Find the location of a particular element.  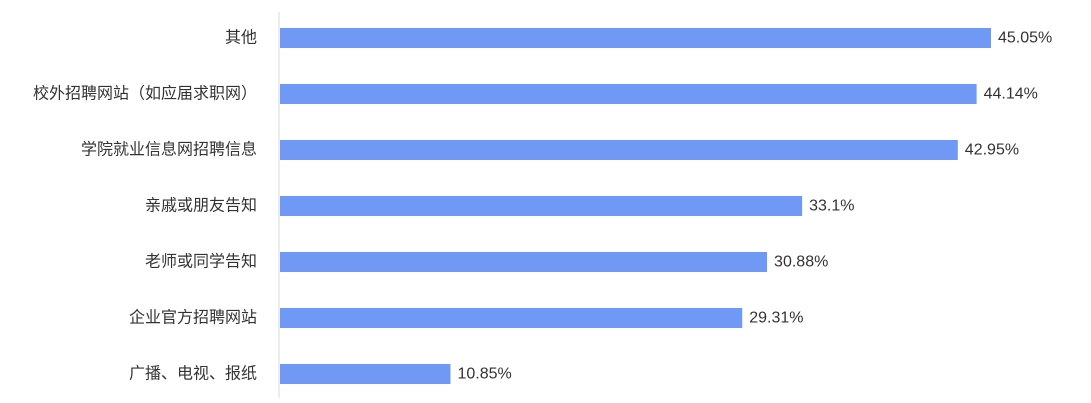

category-label: 老师或同学告知 is located at coordinates (201, 262).